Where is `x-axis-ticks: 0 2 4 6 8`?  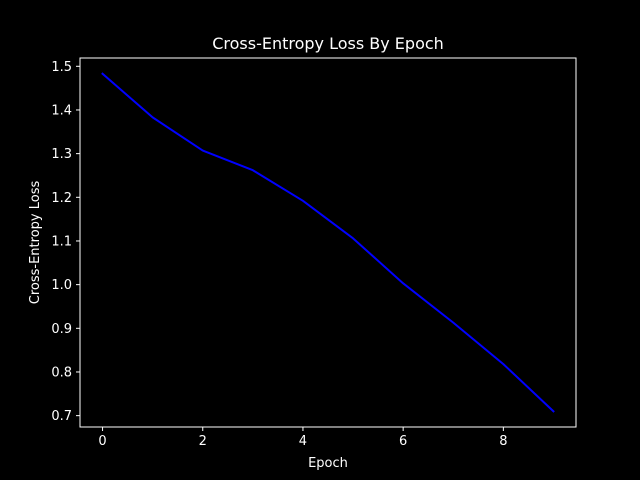 x-axis-ticks: 0 2 4 6 8 is located at coordinates (302, 438).